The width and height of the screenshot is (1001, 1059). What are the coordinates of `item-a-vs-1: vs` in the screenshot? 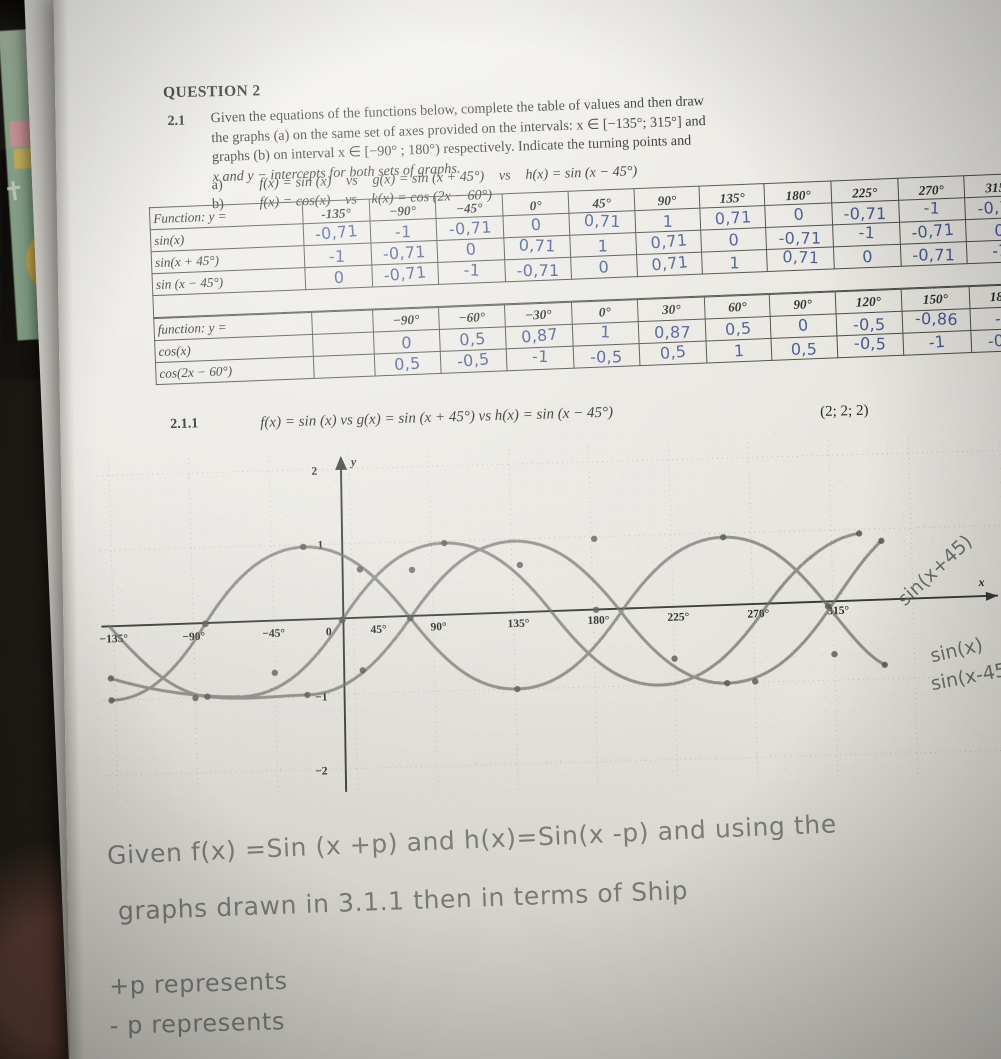 It's located at (352, 180).